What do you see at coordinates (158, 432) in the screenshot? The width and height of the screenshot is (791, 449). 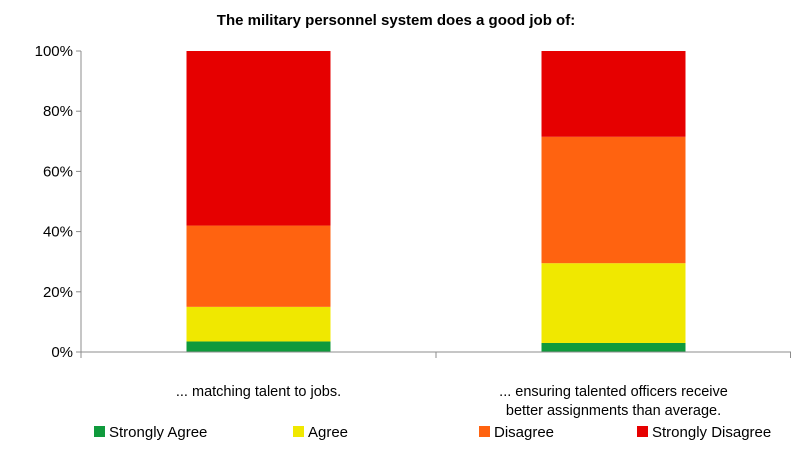 I see `legend-label: Strongly Agree` at bounding box center [158, 432].